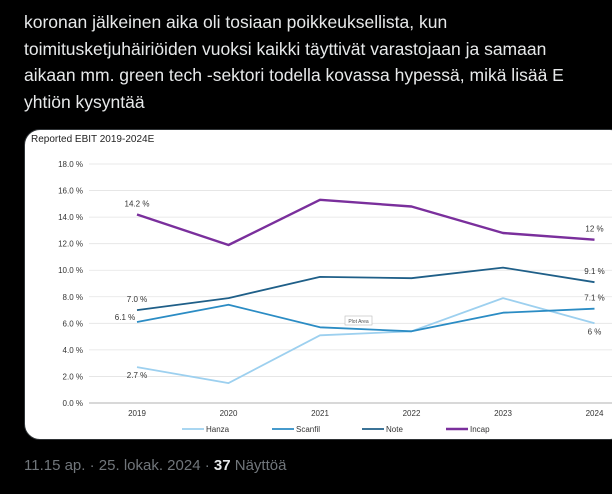  Describe the element at coordinates (84, 101) in the screenshot. I see `tweet-text-line: yhtiön kysyntää` at that location.